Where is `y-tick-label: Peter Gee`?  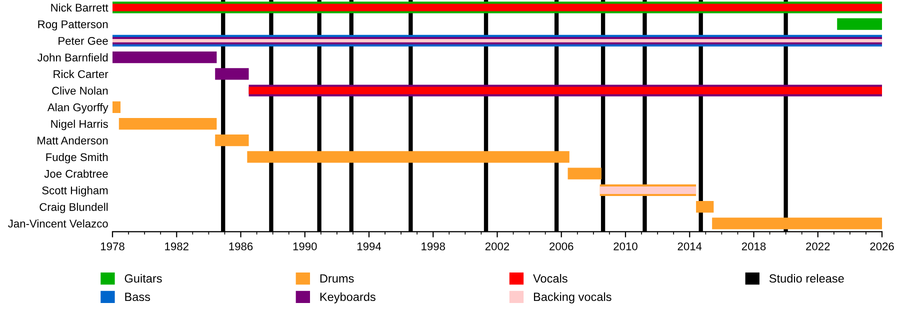
y-tick-label: Peter Gee is located at coordinates (83, 40).